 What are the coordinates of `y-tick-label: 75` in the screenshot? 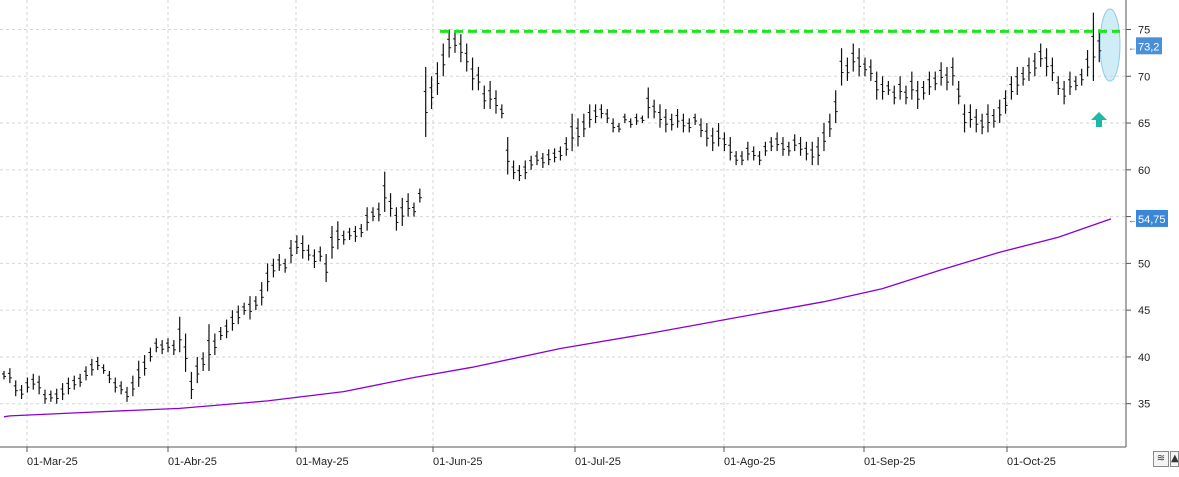 It's located at (1144, 30).